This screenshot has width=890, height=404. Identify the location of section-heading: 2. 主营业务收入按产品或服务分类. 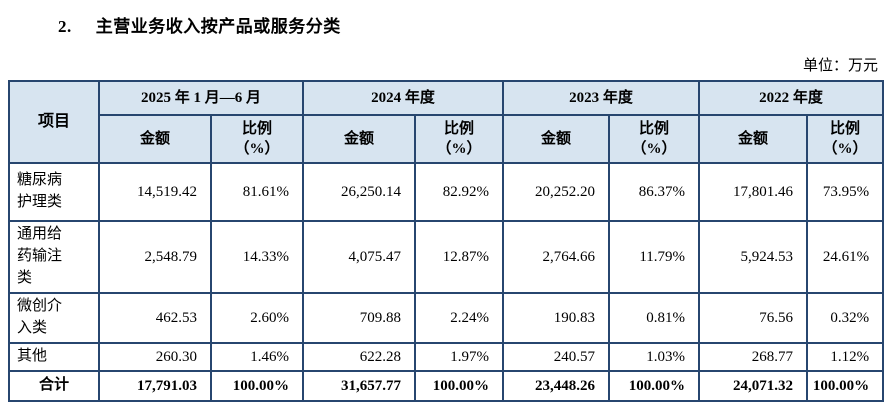
(470, 24).